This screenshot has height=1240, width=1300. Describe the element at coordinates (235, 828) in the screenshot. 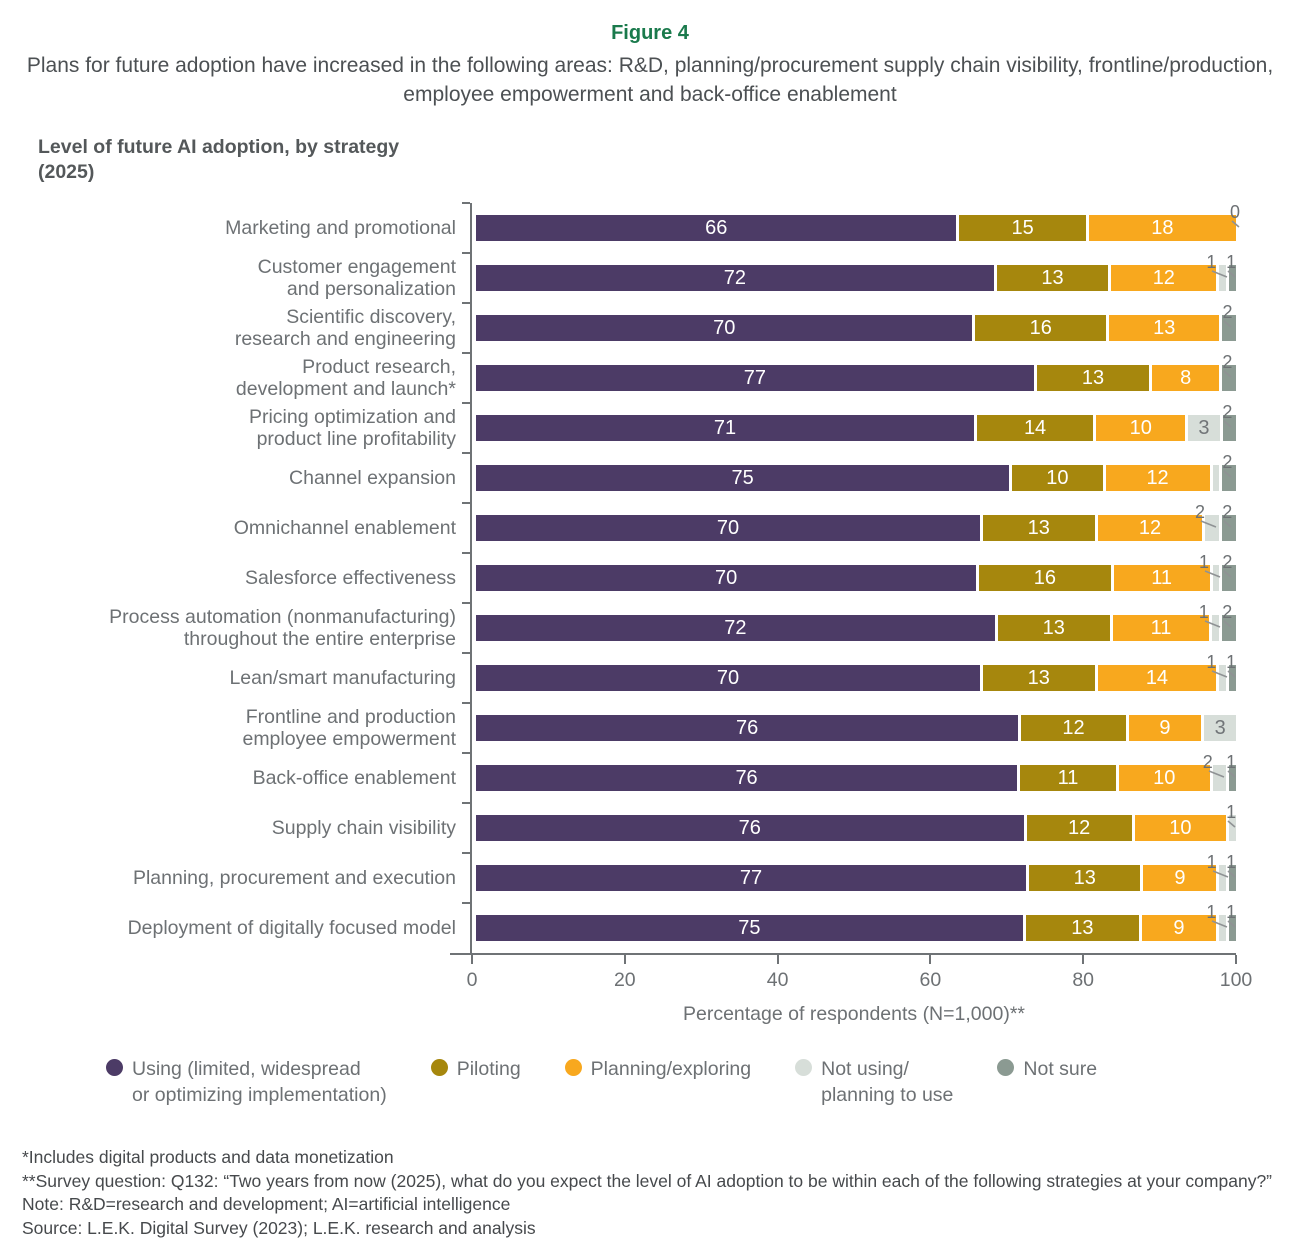

I see `category-label: Supply chain visibility` at that location.